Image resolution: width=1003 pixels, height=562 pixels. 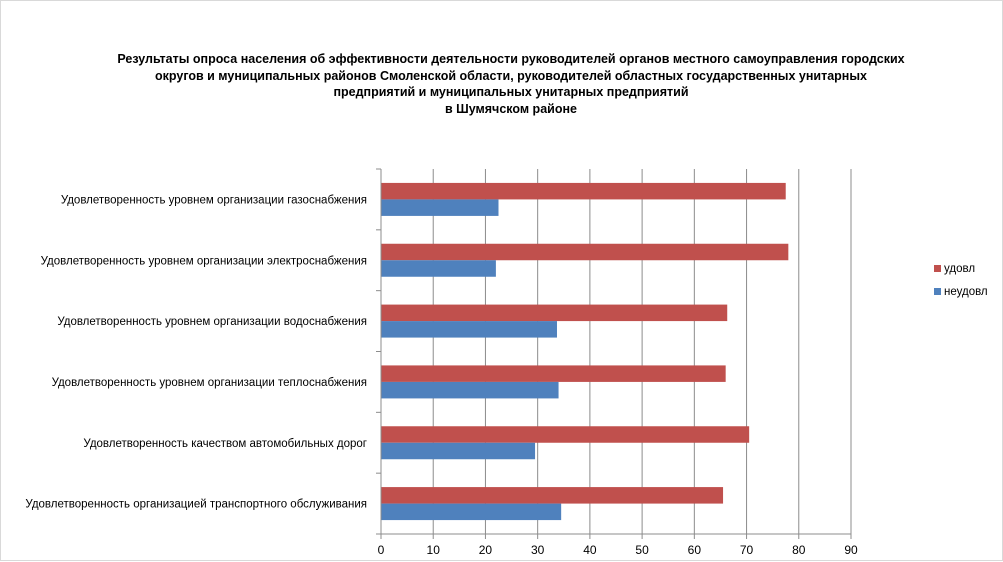 What do you see at coordinates (590, 550) in the screenshot?
I see `x-tick-label-40: 40` at bounding box center [590, 550].